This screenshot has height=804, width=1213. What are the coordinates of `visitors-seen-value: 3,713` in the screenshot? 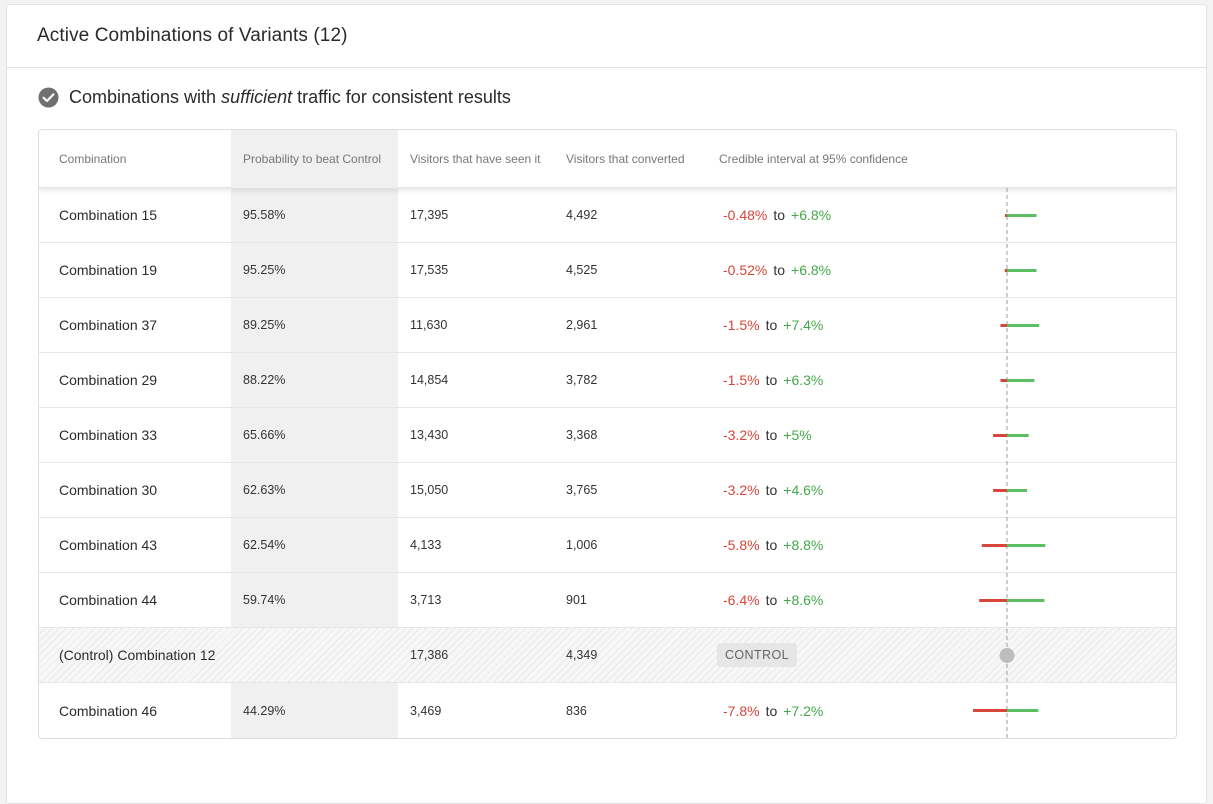 It's located at (426, 600).